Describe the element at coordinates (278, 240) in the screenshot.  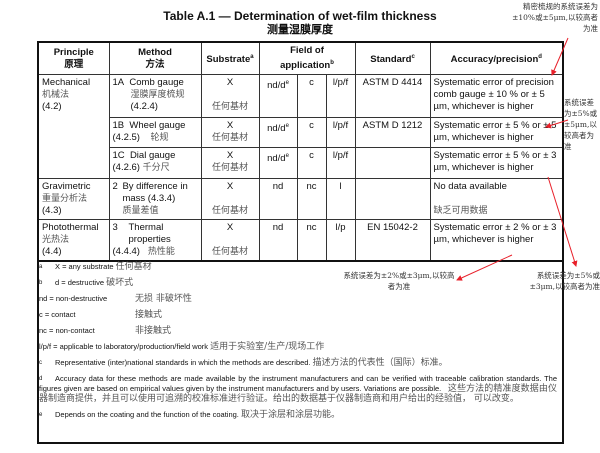
I see `cell-d: nd` at that location.